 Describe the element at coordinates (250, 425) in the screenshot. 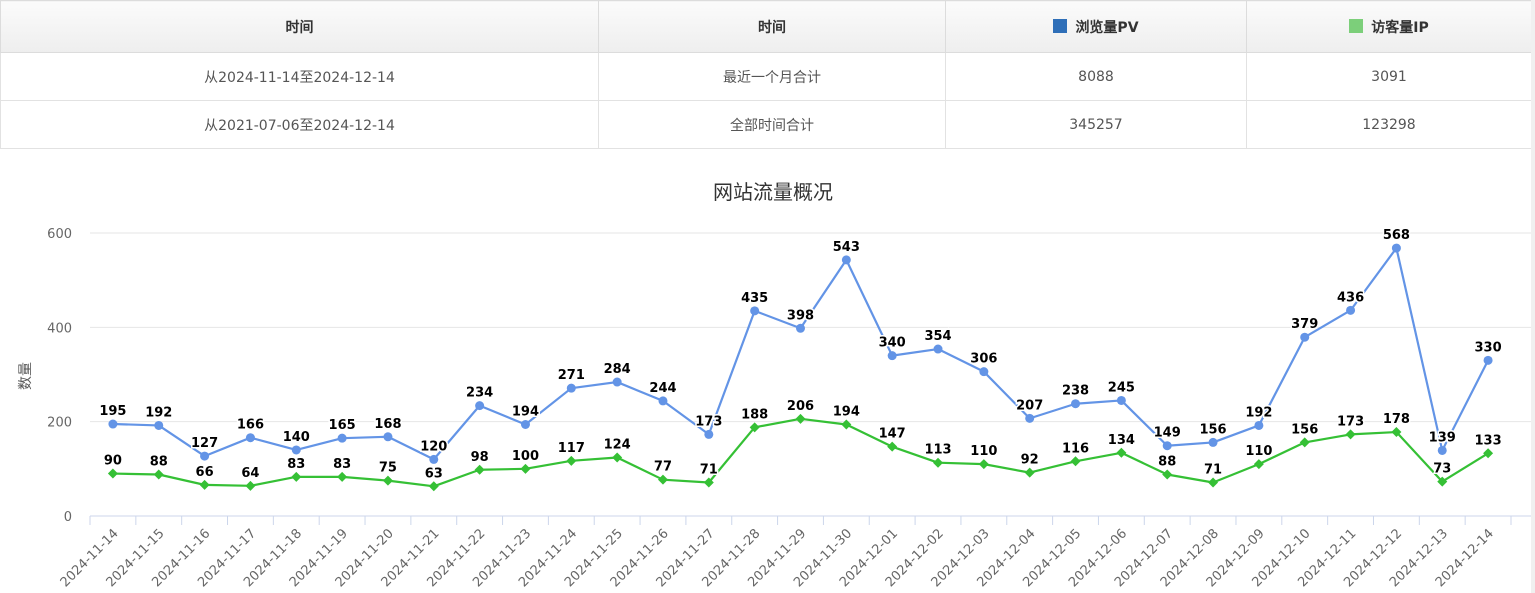

I see `data-label: 166` at that location.